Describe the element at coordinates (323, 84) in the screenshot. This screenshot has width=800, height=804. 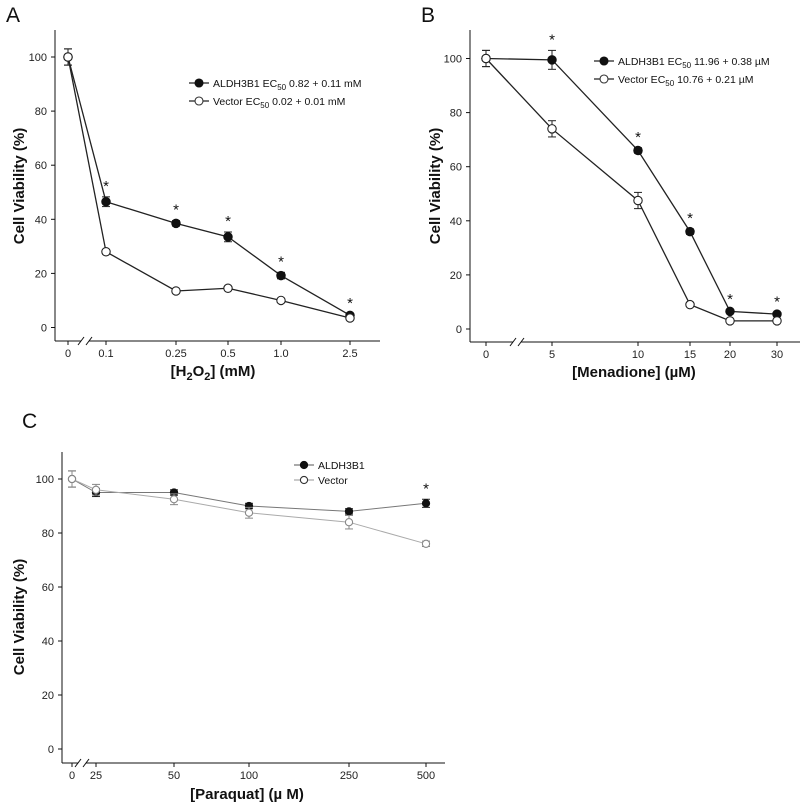
I see `legend-text: 0.82 + 0.11 mM` at that location.